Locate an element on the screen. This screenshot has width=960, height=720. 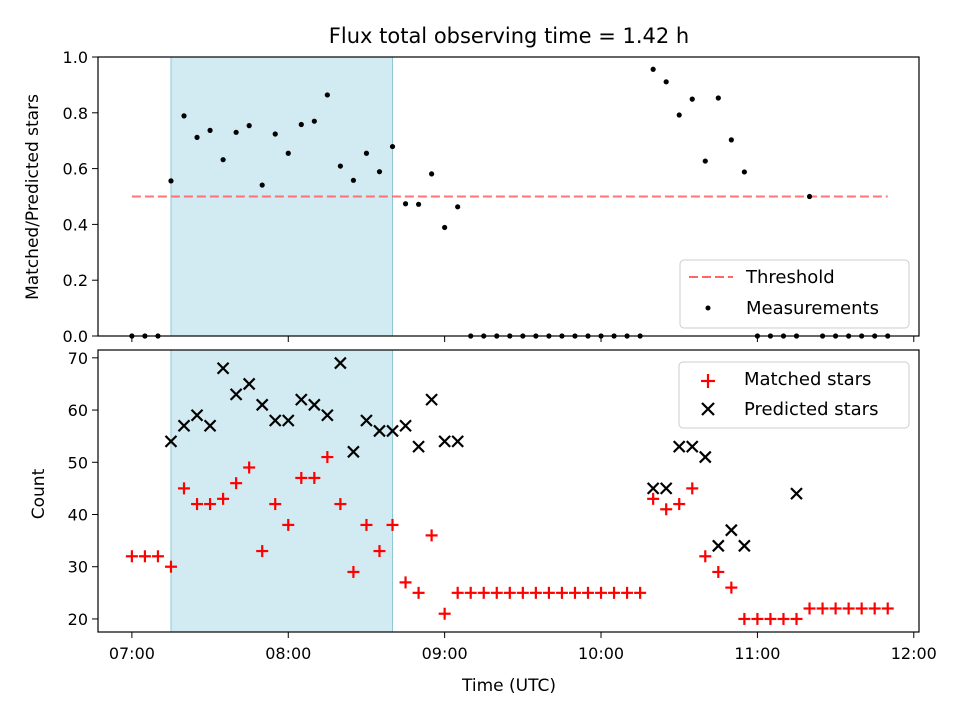
bottom-y-tick-label: 30 is located at coordinates (78, 567).